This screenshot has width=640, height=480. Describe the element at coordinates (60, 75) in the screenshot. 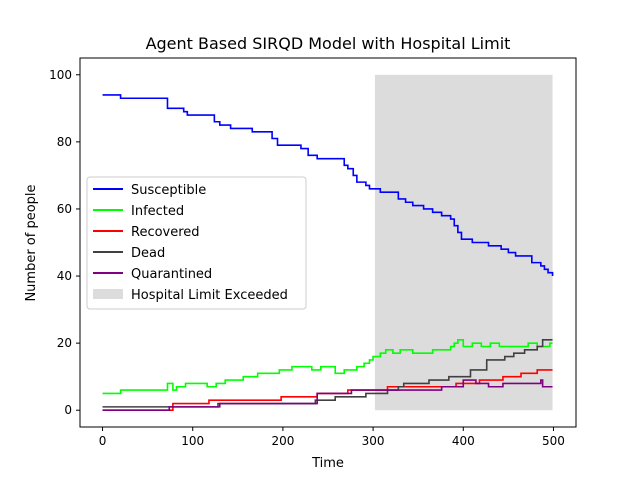

I see `y-tick-label: 100` at that location.